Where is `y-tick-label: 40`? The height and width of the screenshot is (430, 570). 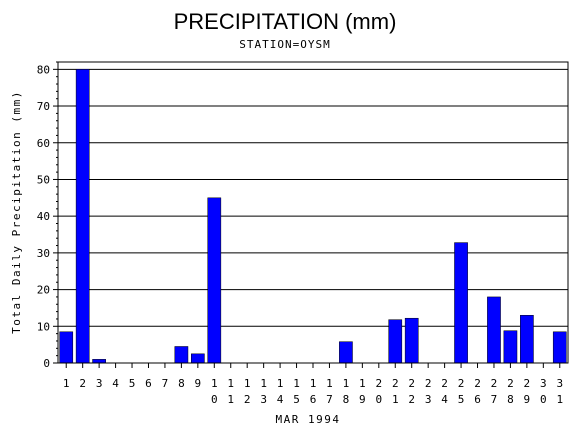
y-tick-label: 40 is located at coordinates (43, 216).